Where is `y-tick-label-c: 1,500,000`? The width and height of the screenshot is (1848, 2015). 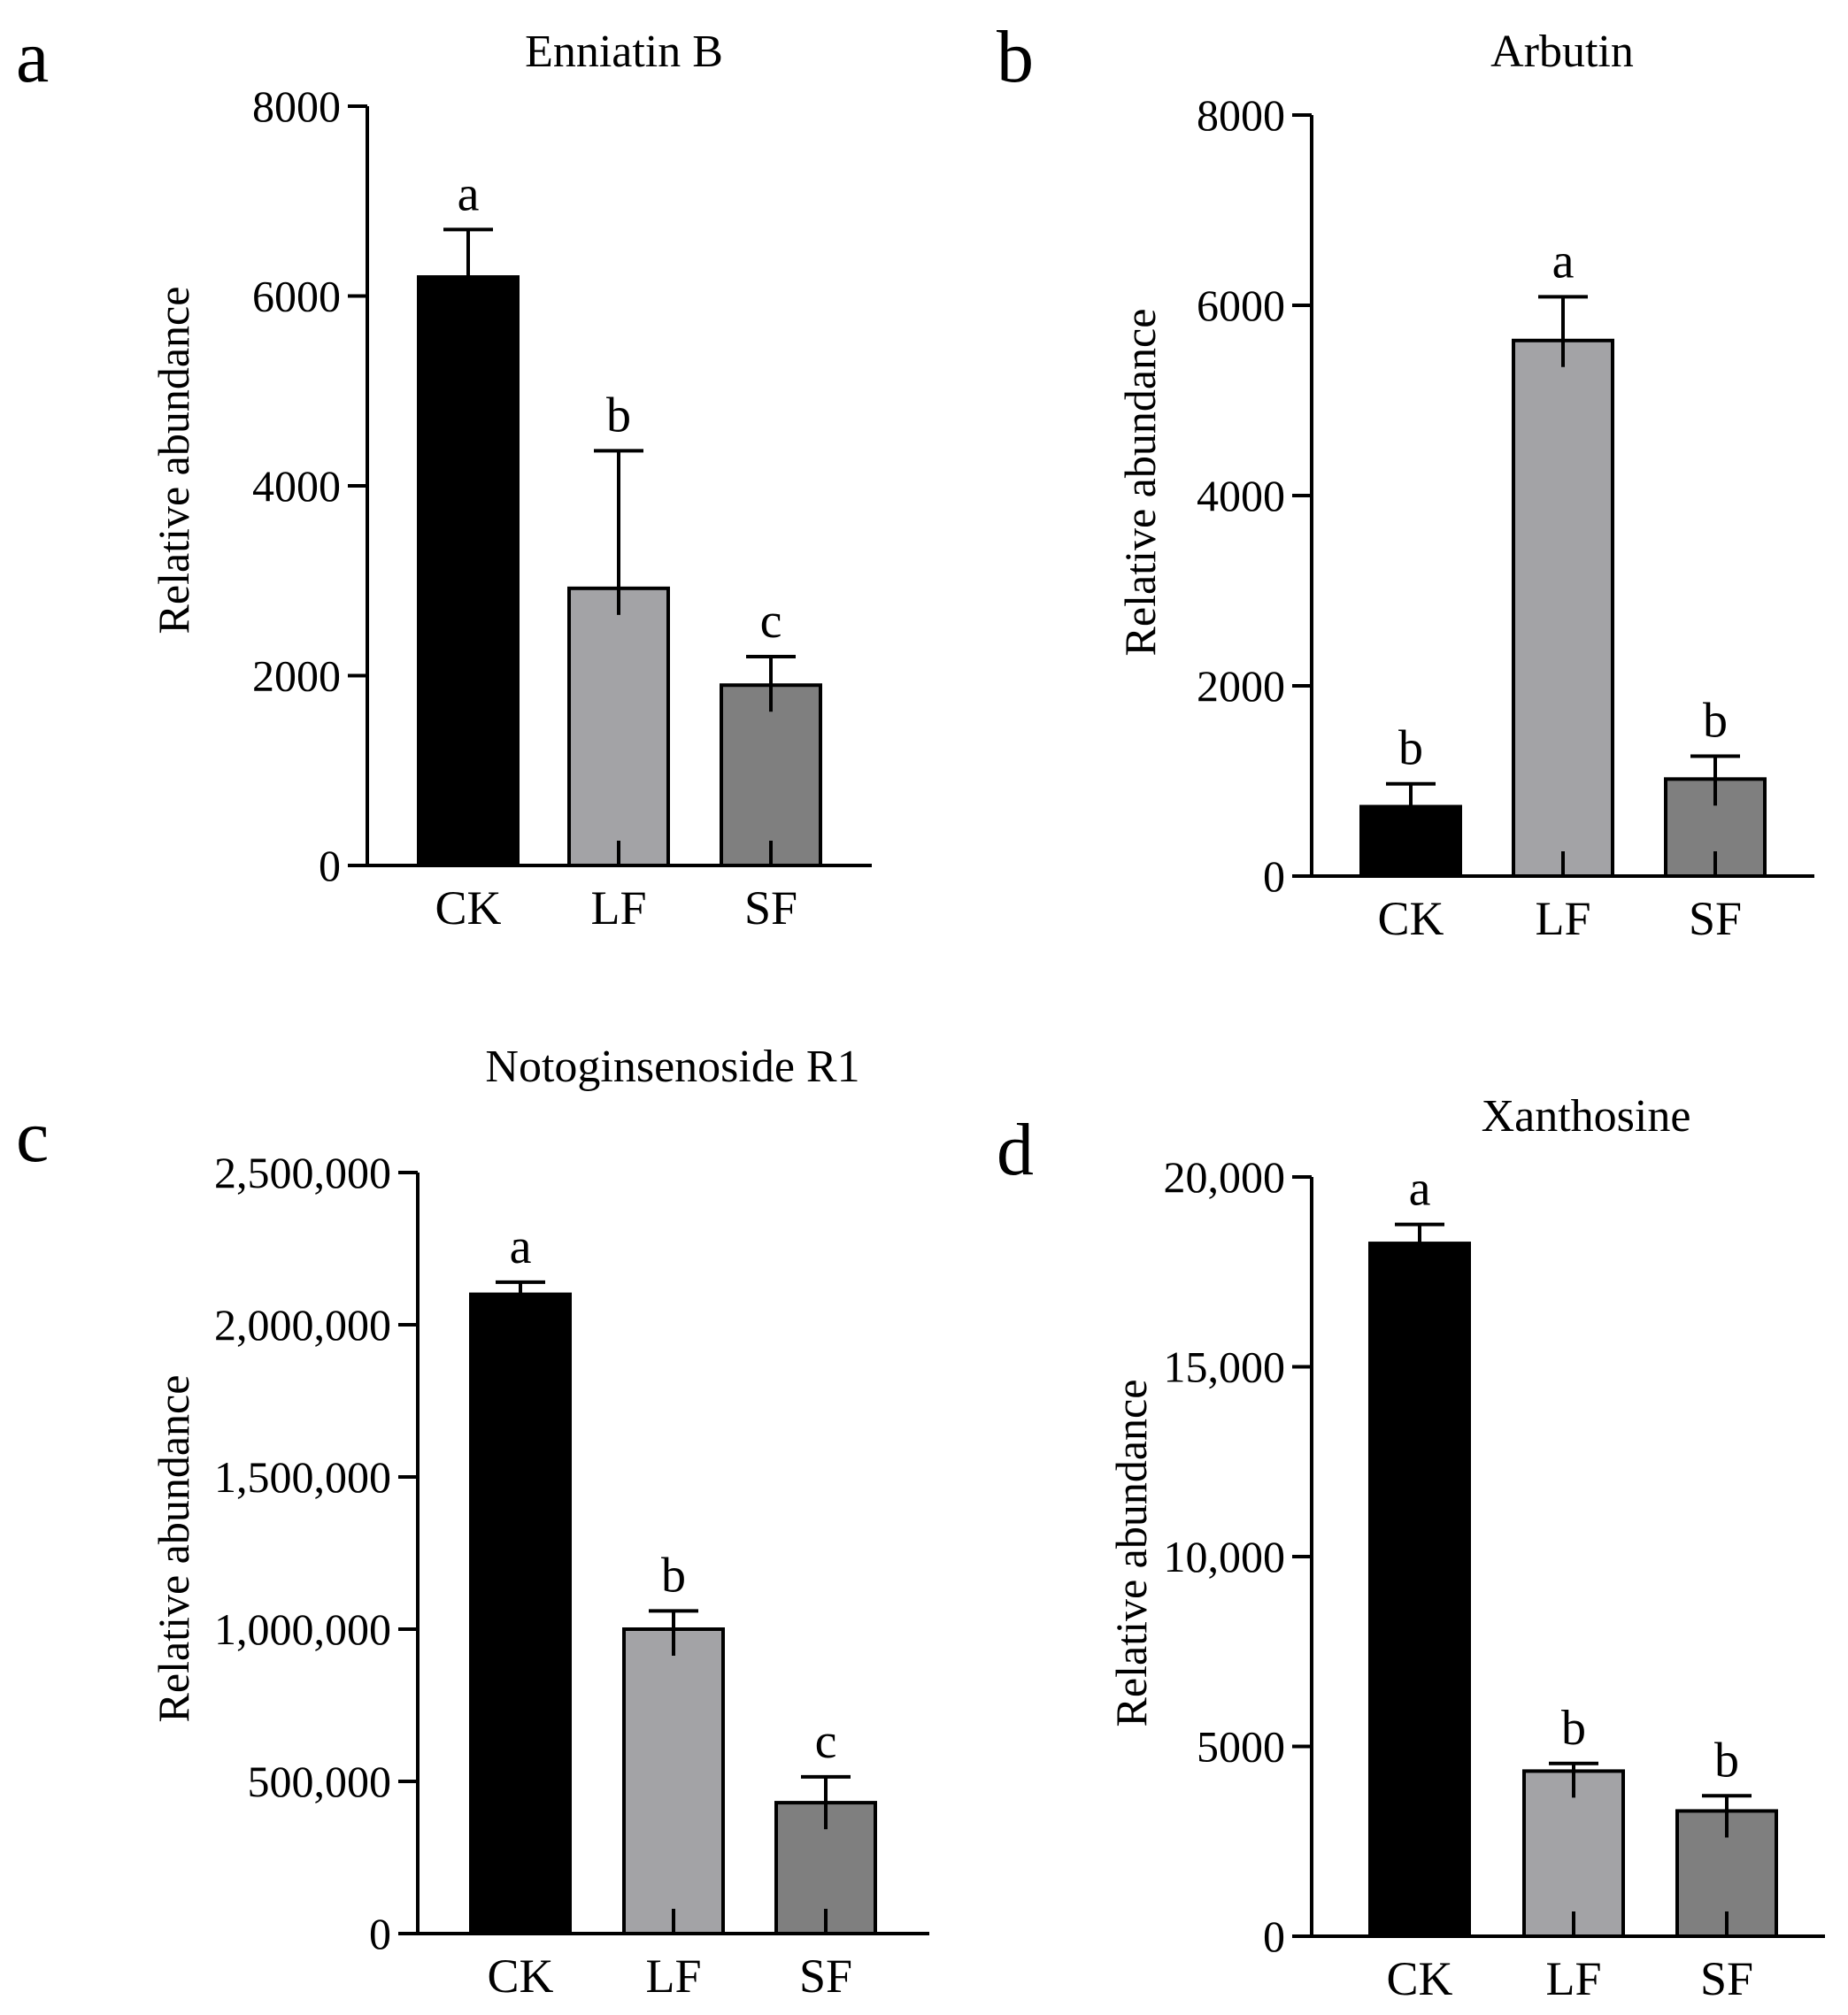
y-tick-label-c: 1,500,000 is located at coordinates (302, 1477).